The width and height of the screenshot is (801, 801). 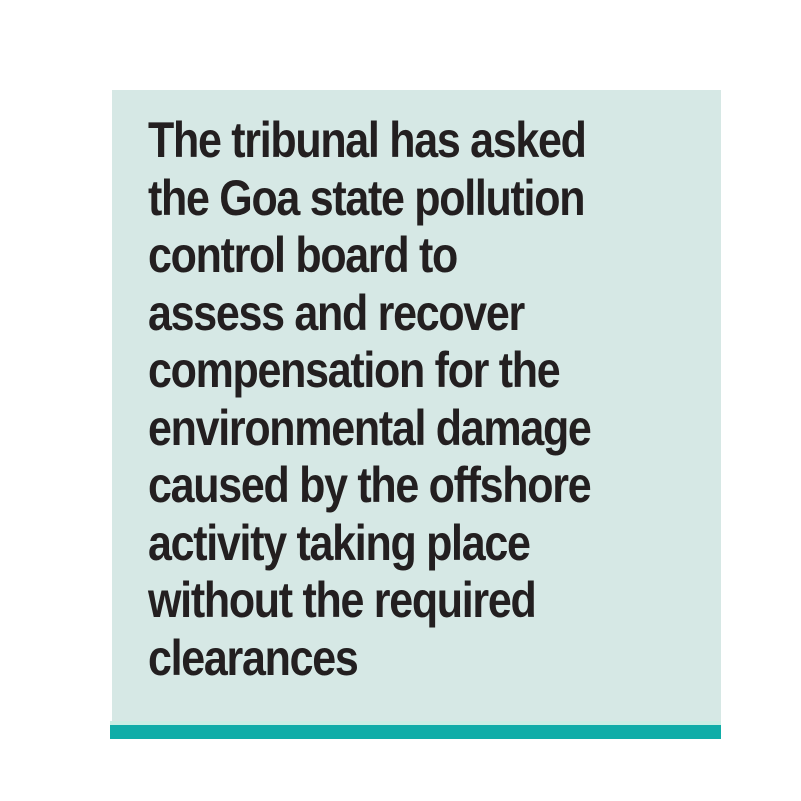 I want to click on quote-line: clearances, so click(x=253, y=657).